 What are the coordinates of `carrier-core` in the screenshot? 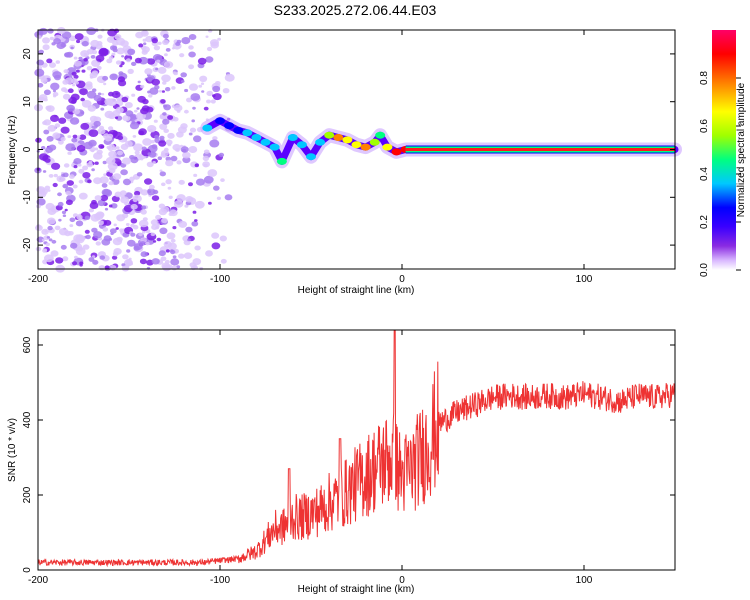 It's located at (540, 149).